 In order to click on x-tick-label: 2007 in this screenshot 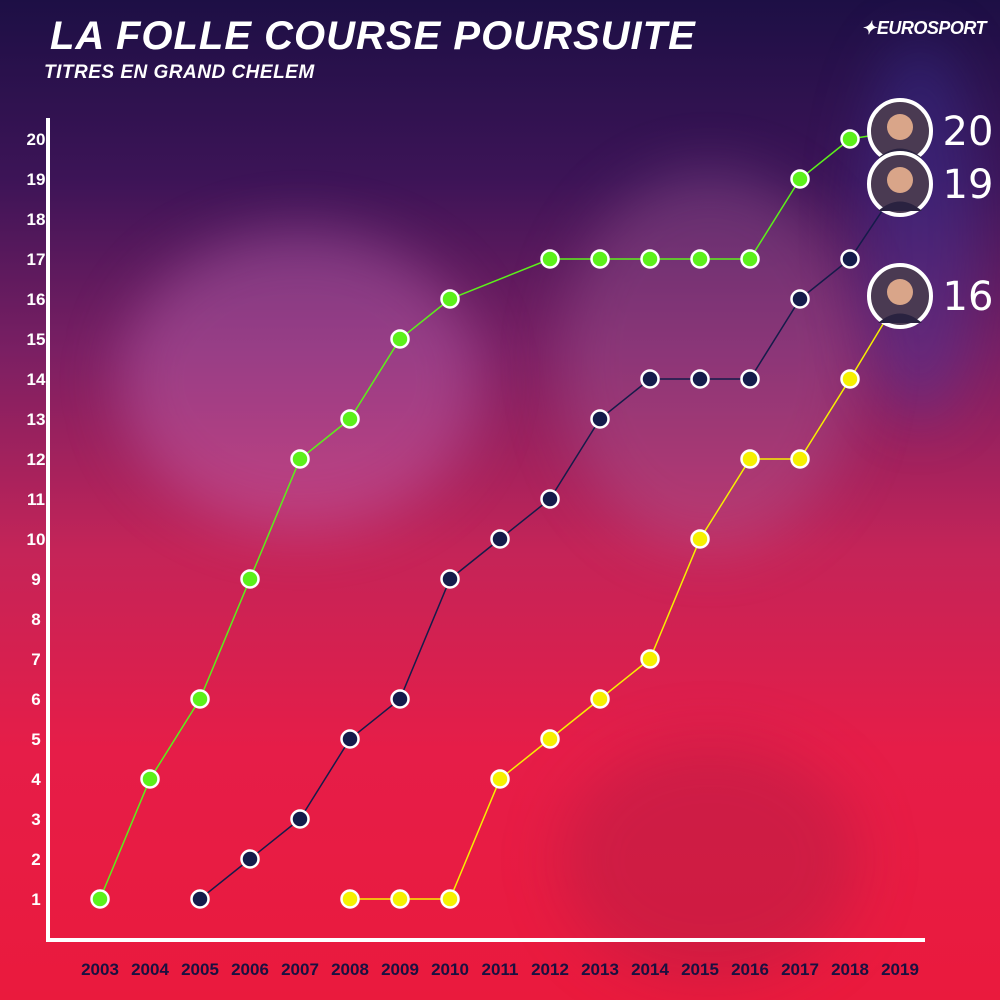, I will do `click(300, 969)`.